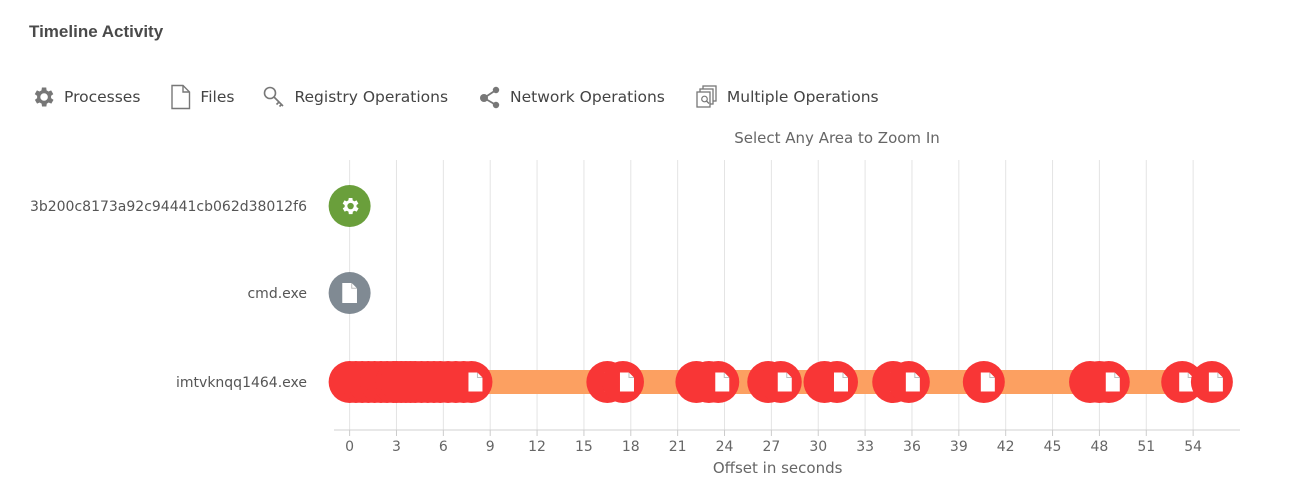 Image resolution: width=1296 pixels, height=491 pixels. Describe the element at coordinates (837, 138) in the screenshot. I see `chart-subtitle: Select Any Area to Zoom In` at that location.